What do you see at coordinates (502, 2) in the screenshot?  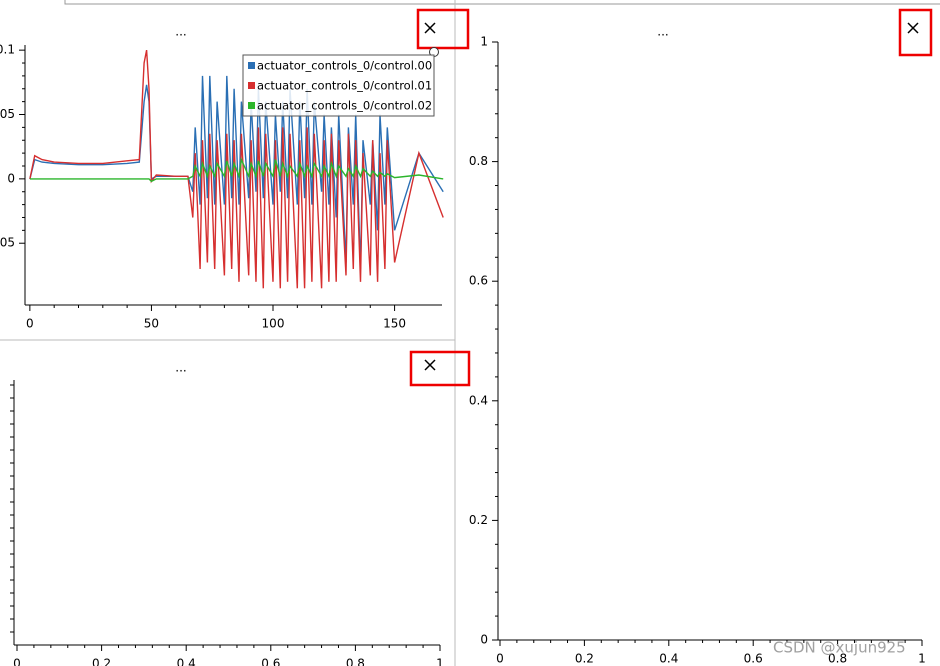 I see `window-frame` at bounding box center [502, 2].